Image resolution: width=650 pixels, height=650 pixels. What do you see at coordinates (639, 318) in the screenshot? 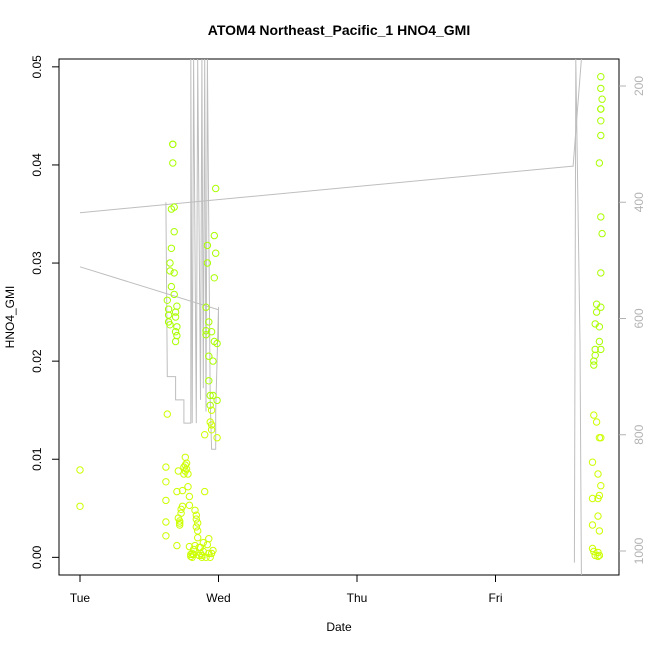
I see `y2-tick-label: 600` at bounding box center [639, 318].